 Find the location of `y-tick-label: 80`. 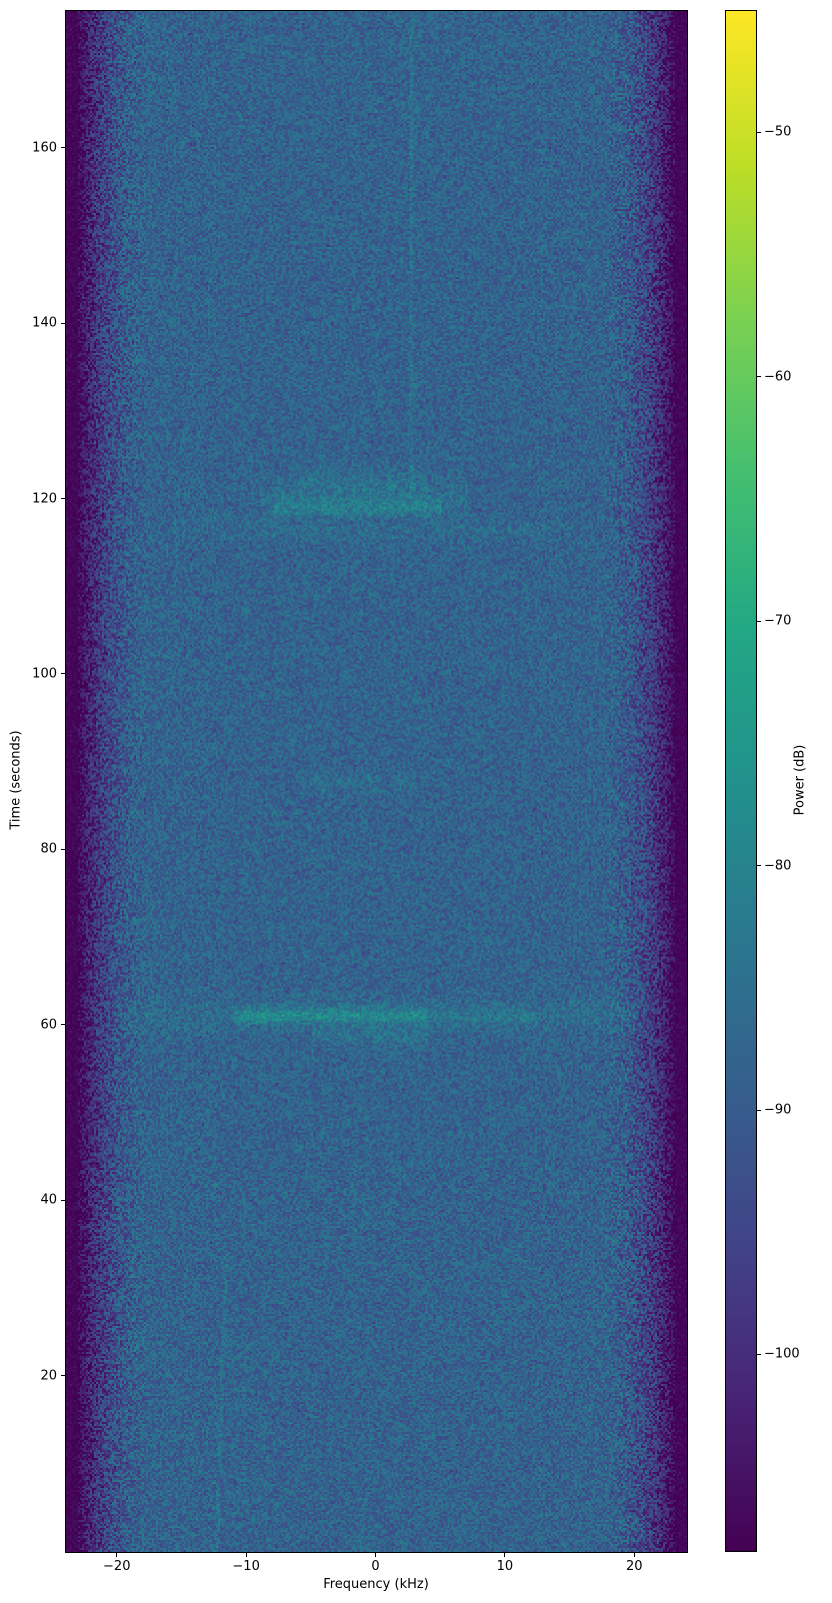

y-tick-label: 80 is located at coordinates (48, 849).